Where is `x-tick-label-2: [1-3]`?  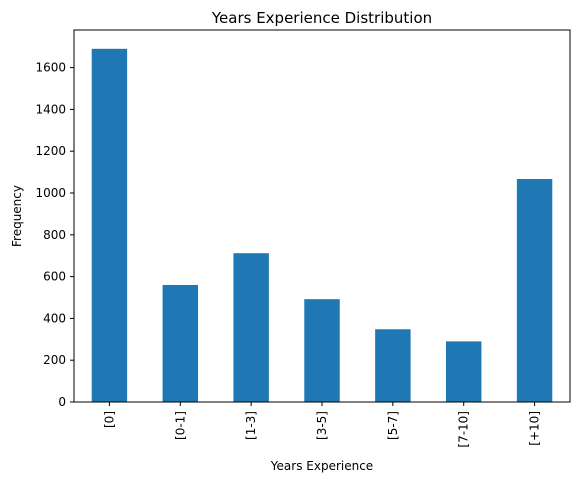 x-tick-label-2: [1-3] is located at coordinates (251, 425).